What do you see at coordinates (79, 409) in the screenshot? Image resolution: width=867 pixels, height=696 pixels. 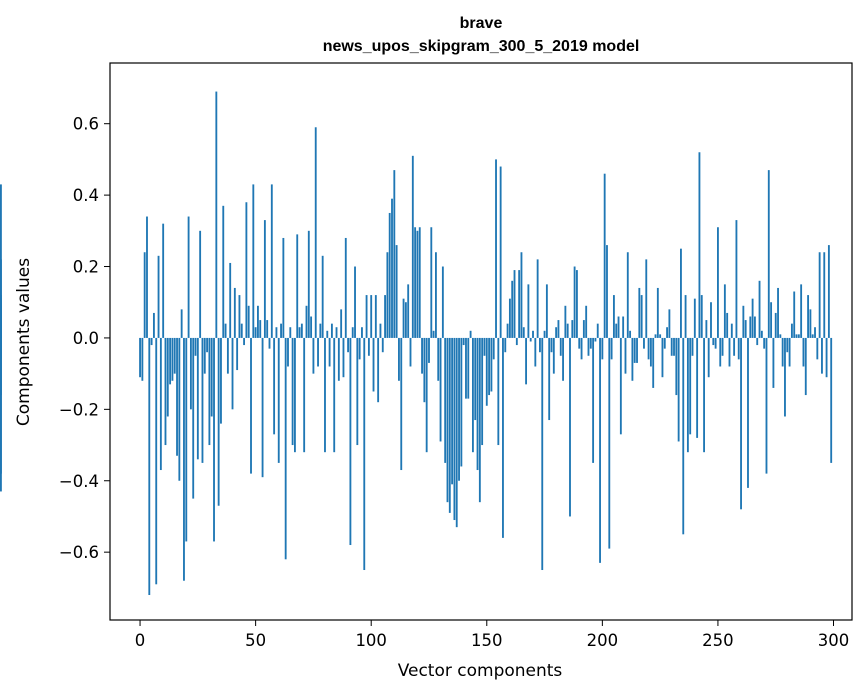 I see `y-tick-label: −0.2` at bounding box center [79, 409].